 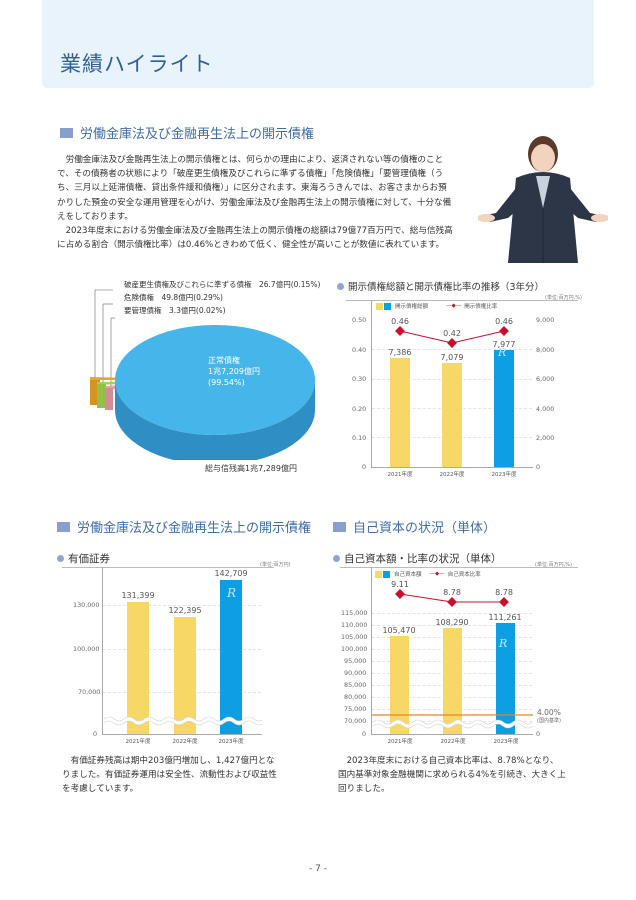 I want to click on bar-value-label: 7,977, so click(x=504, y=344).